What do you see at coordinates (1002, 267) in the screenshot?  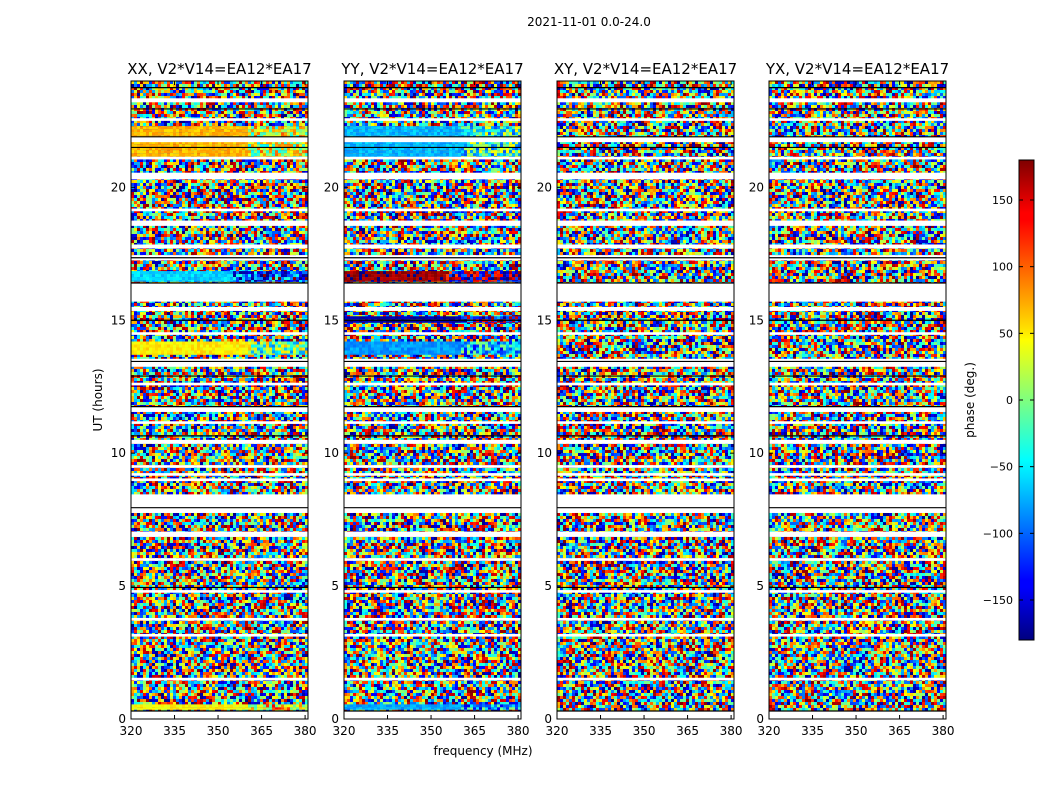 I see `colorbar-tick-label: 100` at bounding box center [1002, 267].